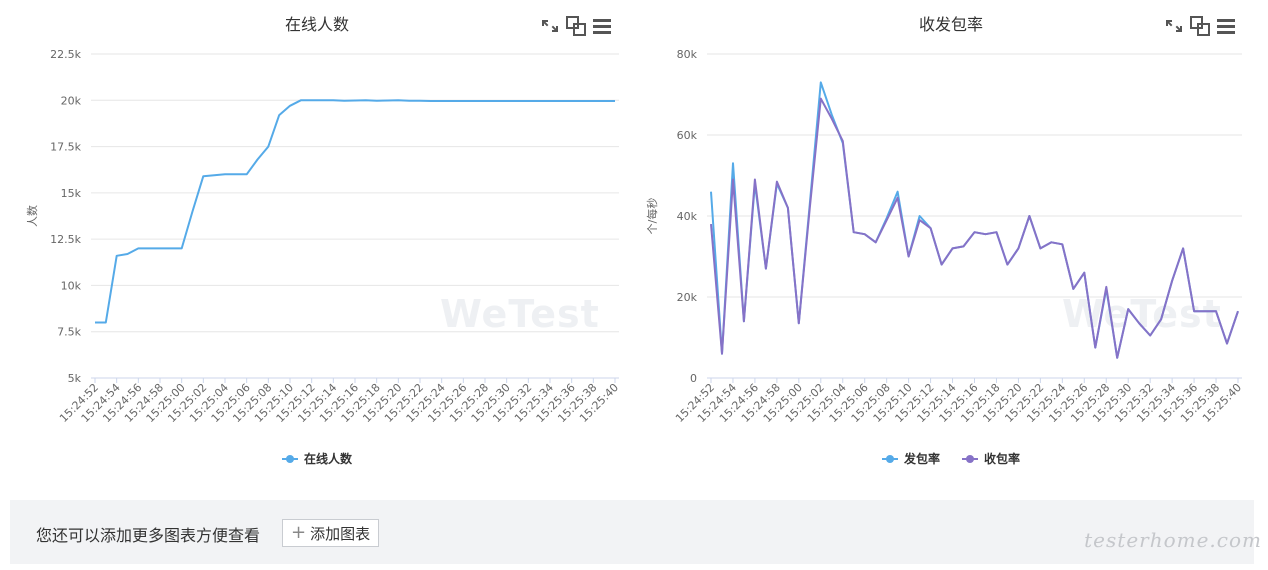 Image resolution: width=1268 pixels, height=570 pixels. I want to click on y-tick-label: 0, so click(693, 378).